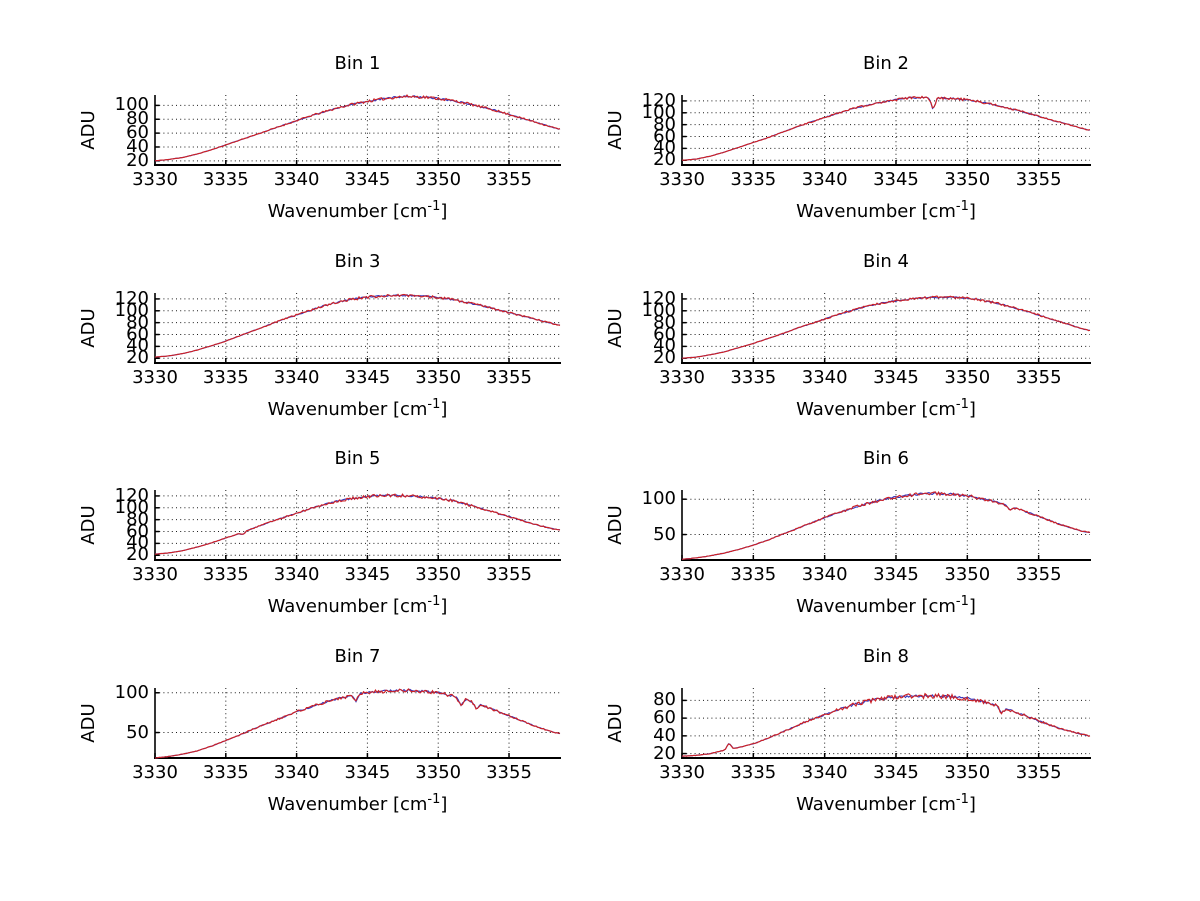 The image size is (1200, 901). What do you see at coordinates (886, 63) in the screenshot?
I see `plot-title: Bin 2` at bounding box center [886, 63].